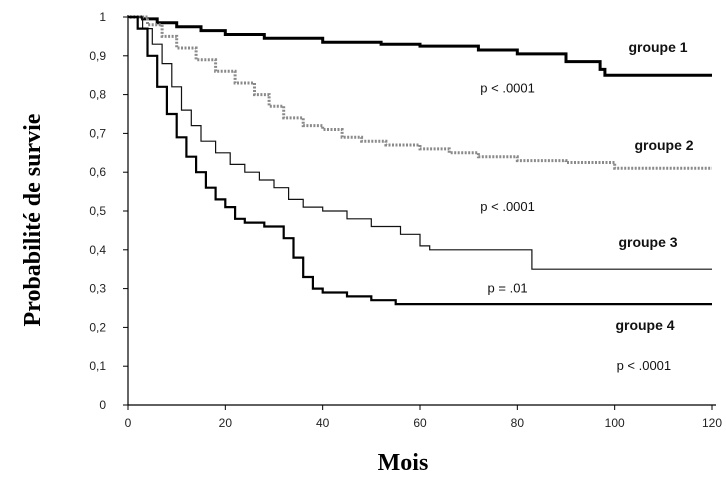 The image size is (726, 499). Describe the element at coordinates (97, 56) in the screenshot. I see `y-tick-label: 0,9` at that location.